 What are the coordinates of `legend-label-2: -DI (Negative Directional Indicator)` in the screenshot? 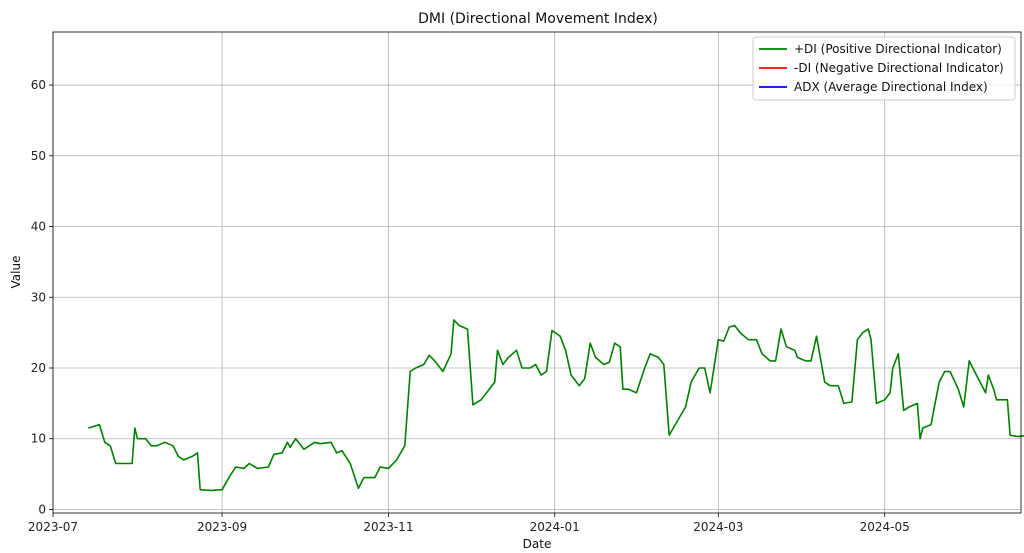 It's located at (899, 68).